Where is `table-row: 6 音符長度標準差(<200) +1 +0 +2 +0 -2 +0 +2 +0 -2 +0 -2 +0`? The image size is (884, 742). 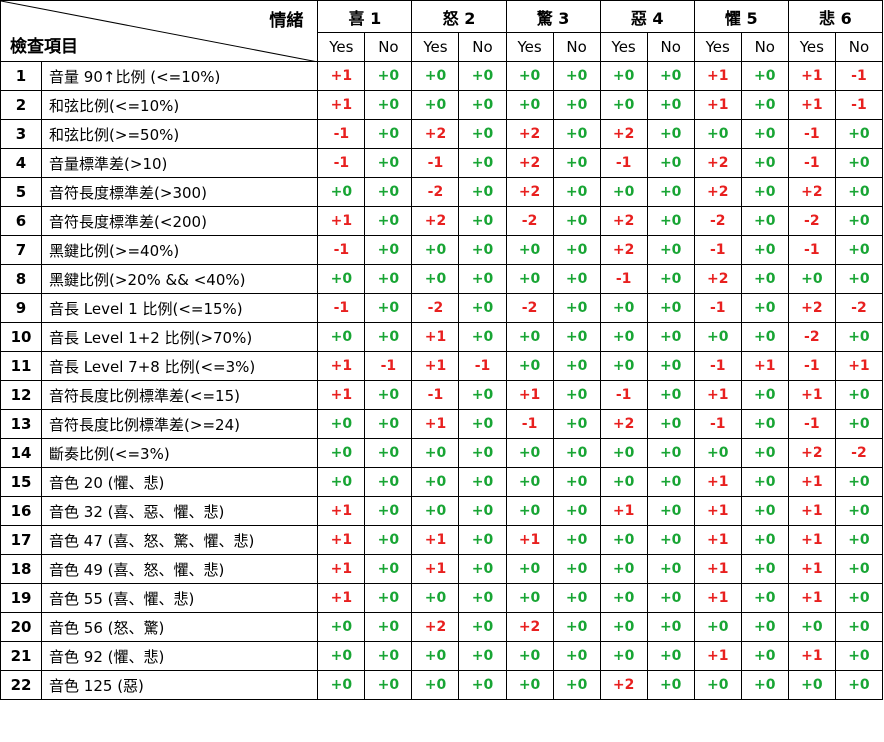
table-row: 6 音符長度標準差(<200) +1 +0 +2 +0 -2 +0 +2 +0 -2 +0 -2 +0 is located at coordinates (442, 221).